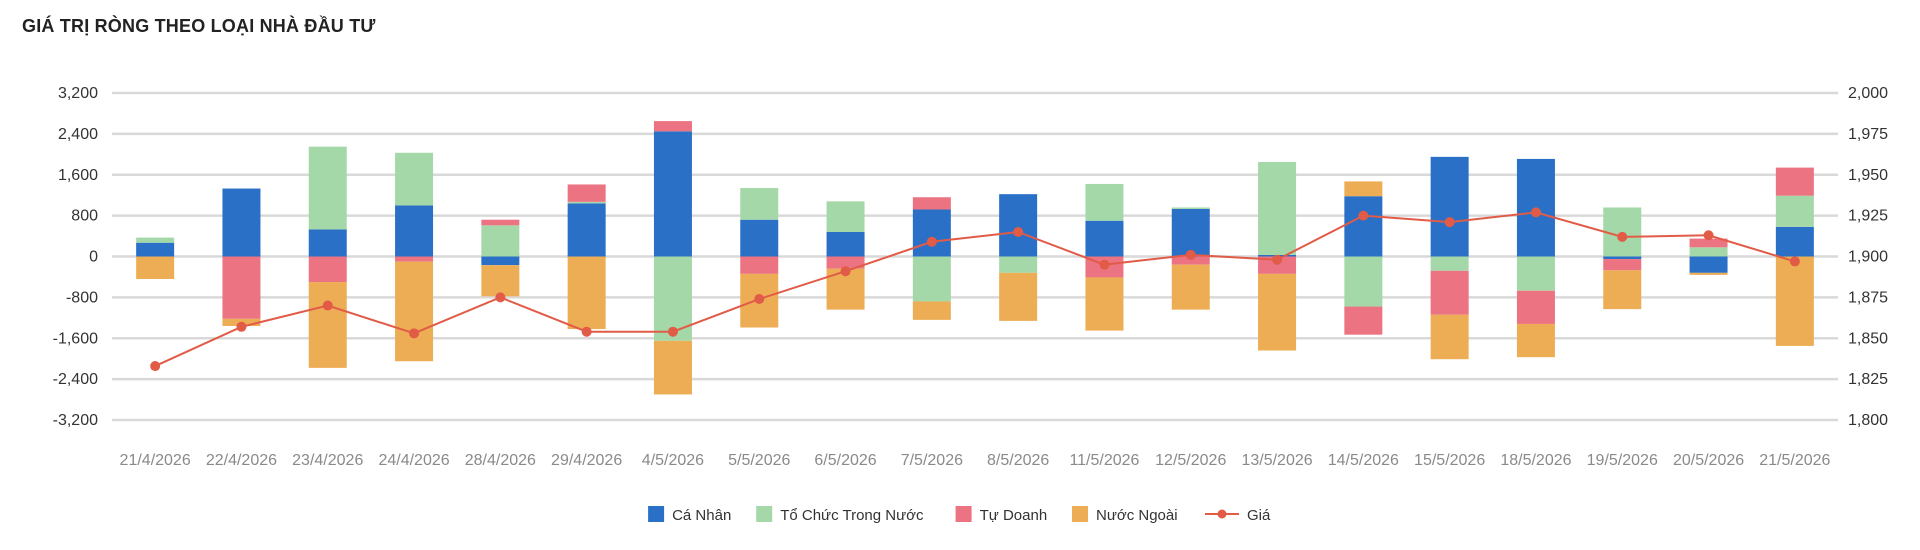 This screenshot has height=550, width=1920. Describe the element at coordinates (1535, 460) in the screenshot. I see `x-tick-label: 18/5/2026` at that location.